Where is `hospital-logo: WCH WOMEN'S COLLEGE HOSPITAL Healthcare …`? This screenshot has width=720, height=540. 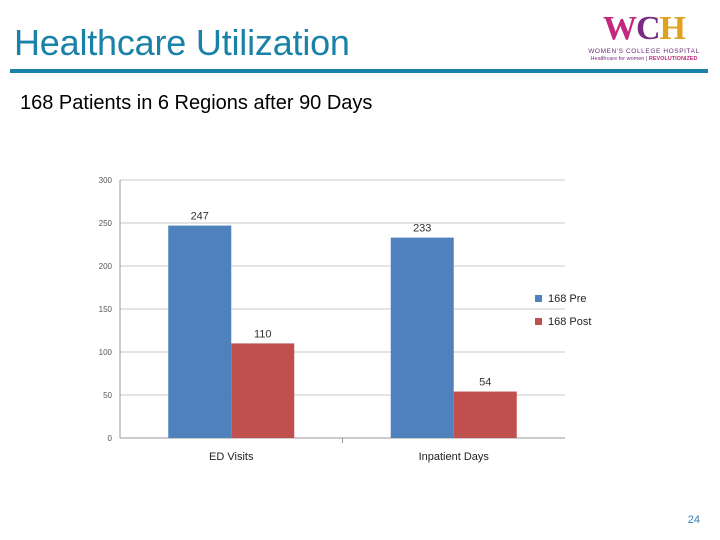 hospital-logo: WCH WOMEN'S COLLEGE HOSPITAL Healthcare … is located at coordinates (644, 38).